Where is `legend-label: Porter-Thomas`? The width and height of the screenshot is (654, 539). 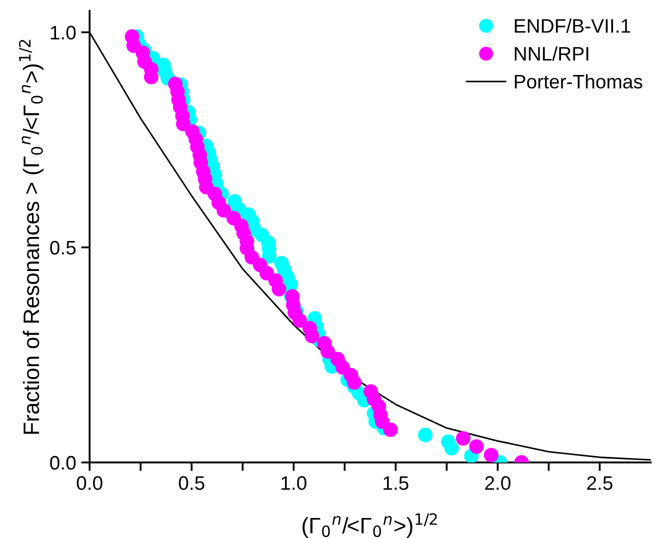 legend-label: Porter-Thomas is located at coordinates (578, 81).